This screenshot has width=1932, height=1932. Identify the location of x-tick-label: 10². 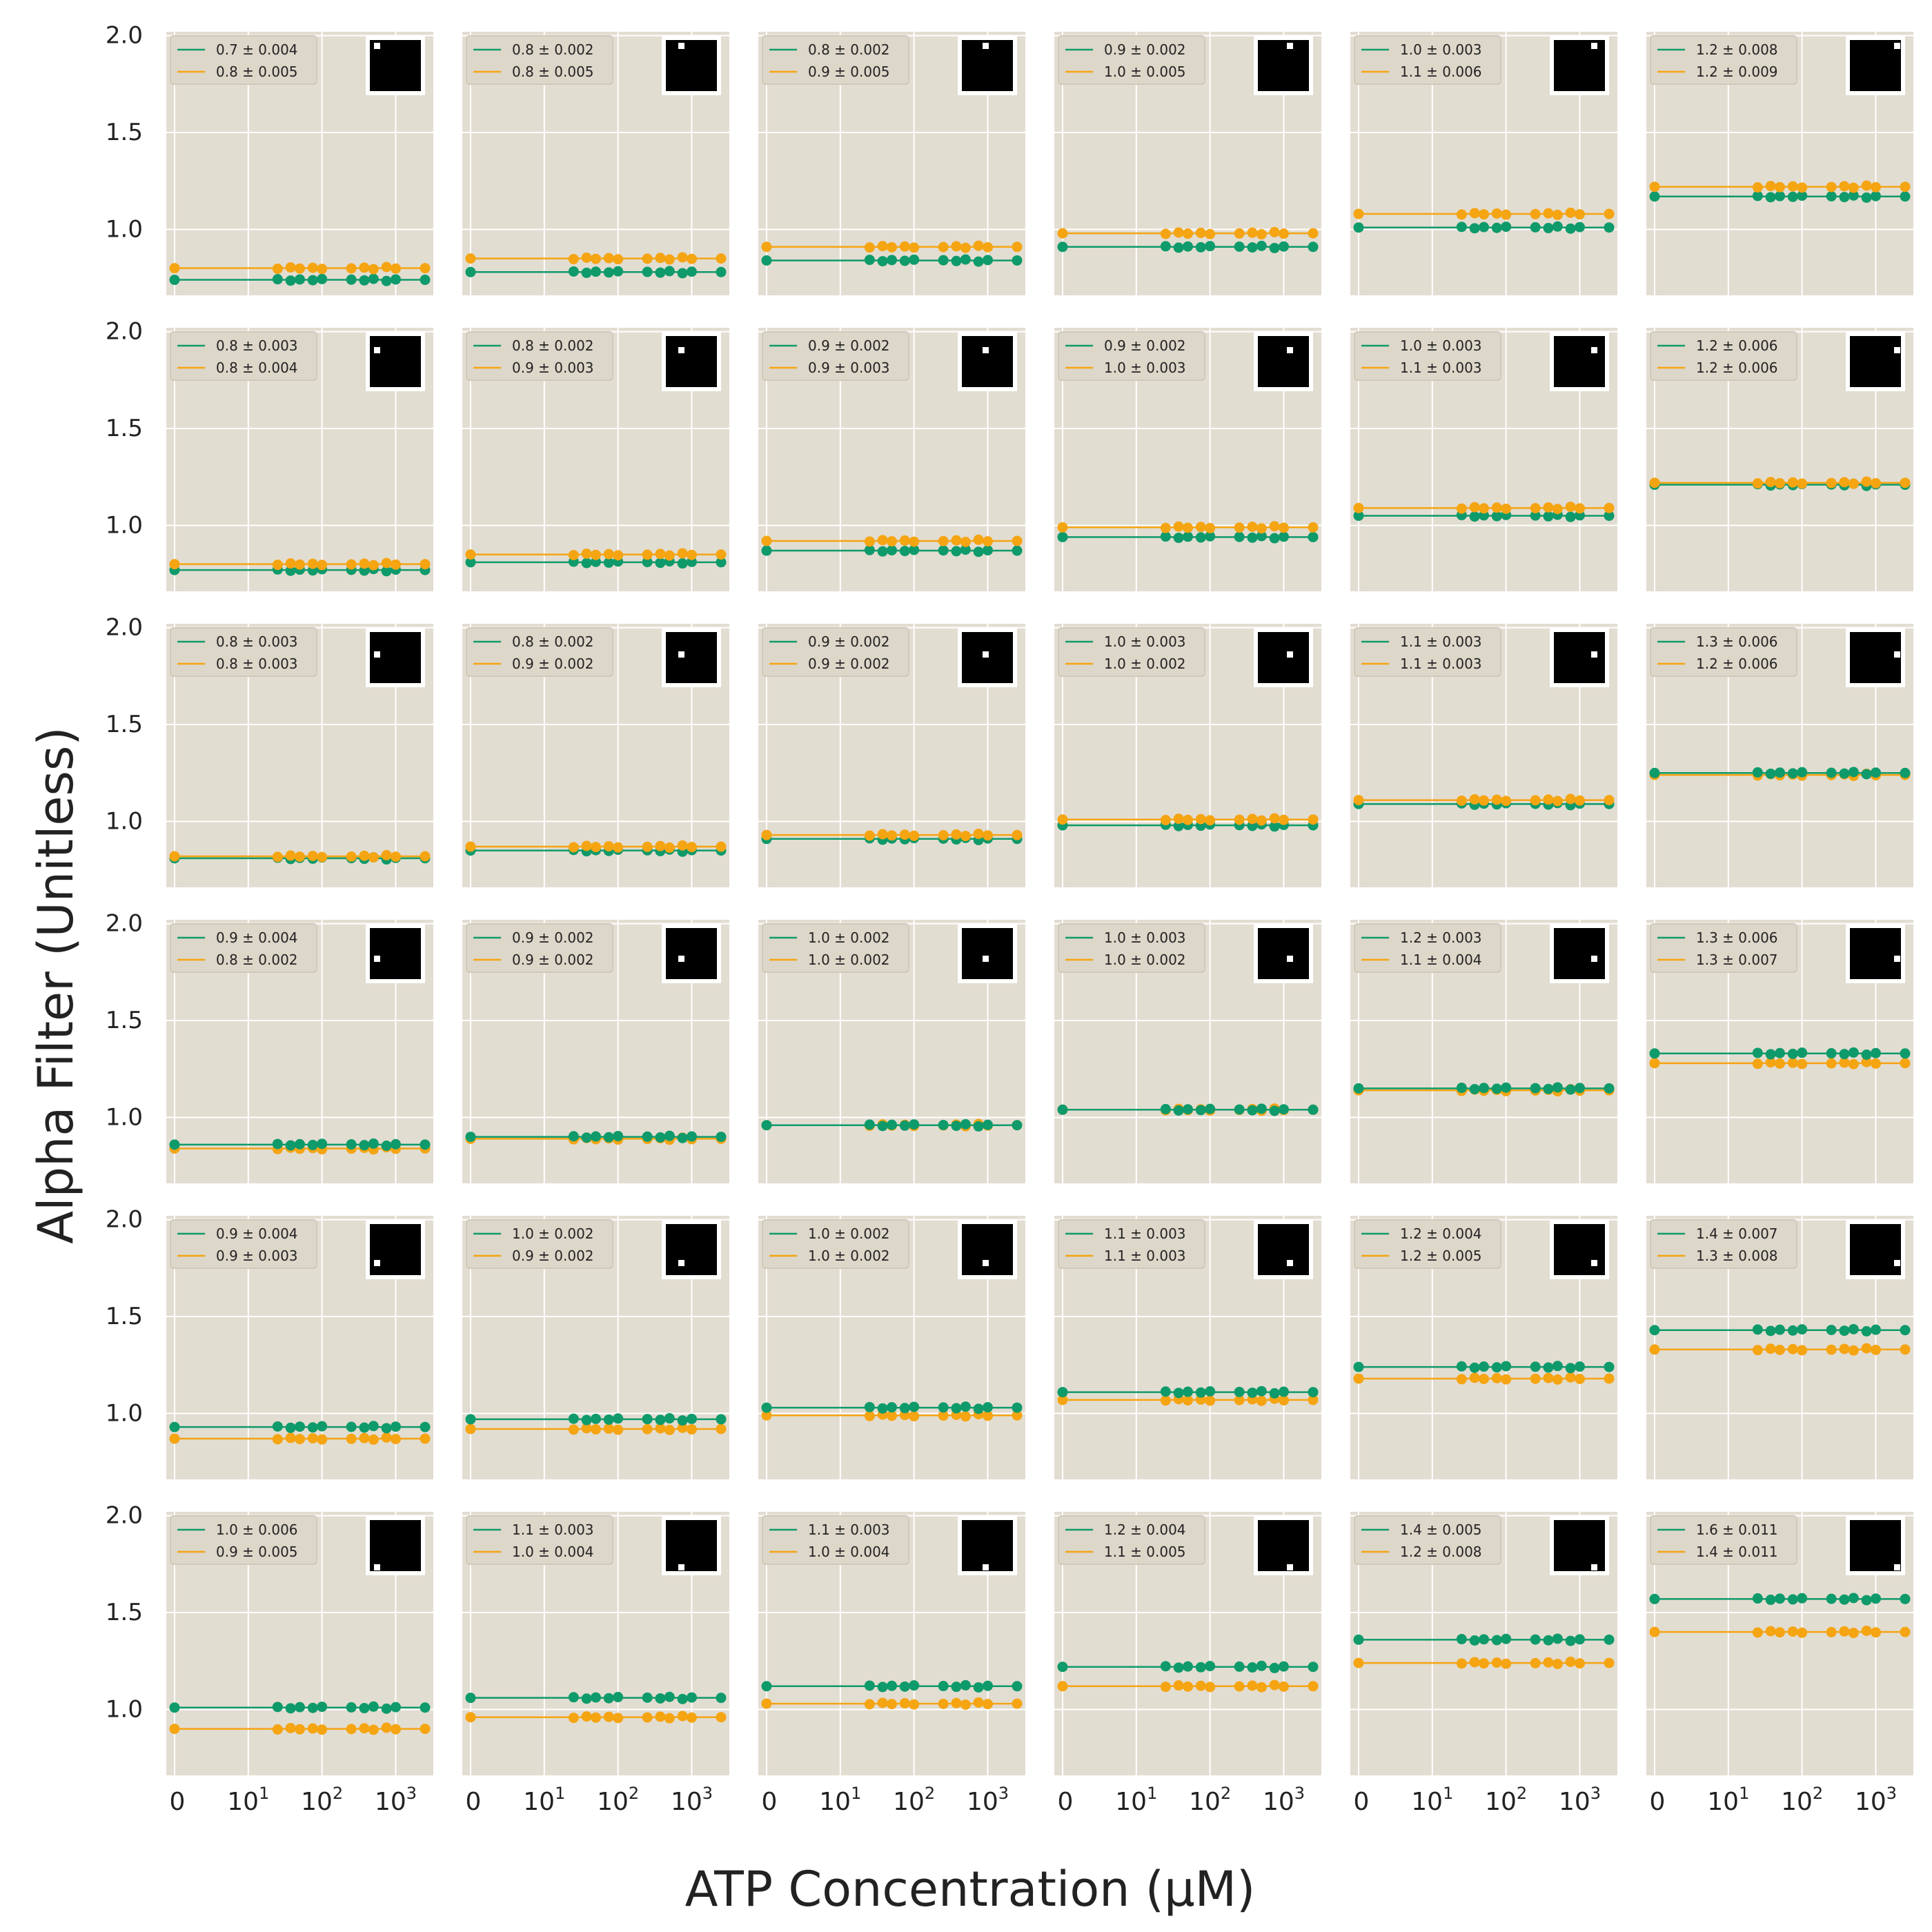
(914, 1800).